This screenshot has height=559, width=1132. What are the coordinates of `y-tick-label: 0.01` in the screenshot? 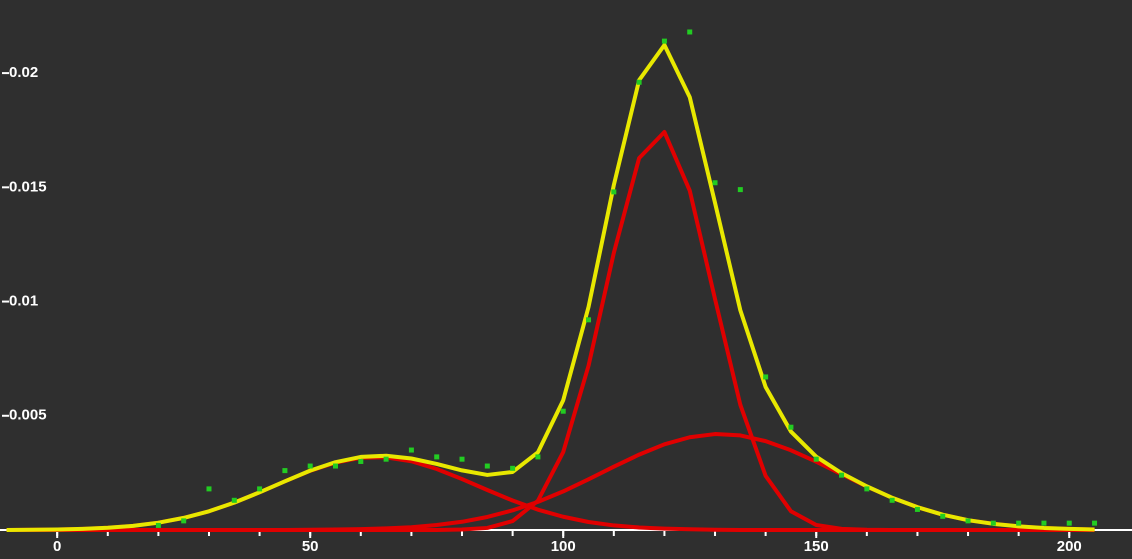 It's located at (23, 301).